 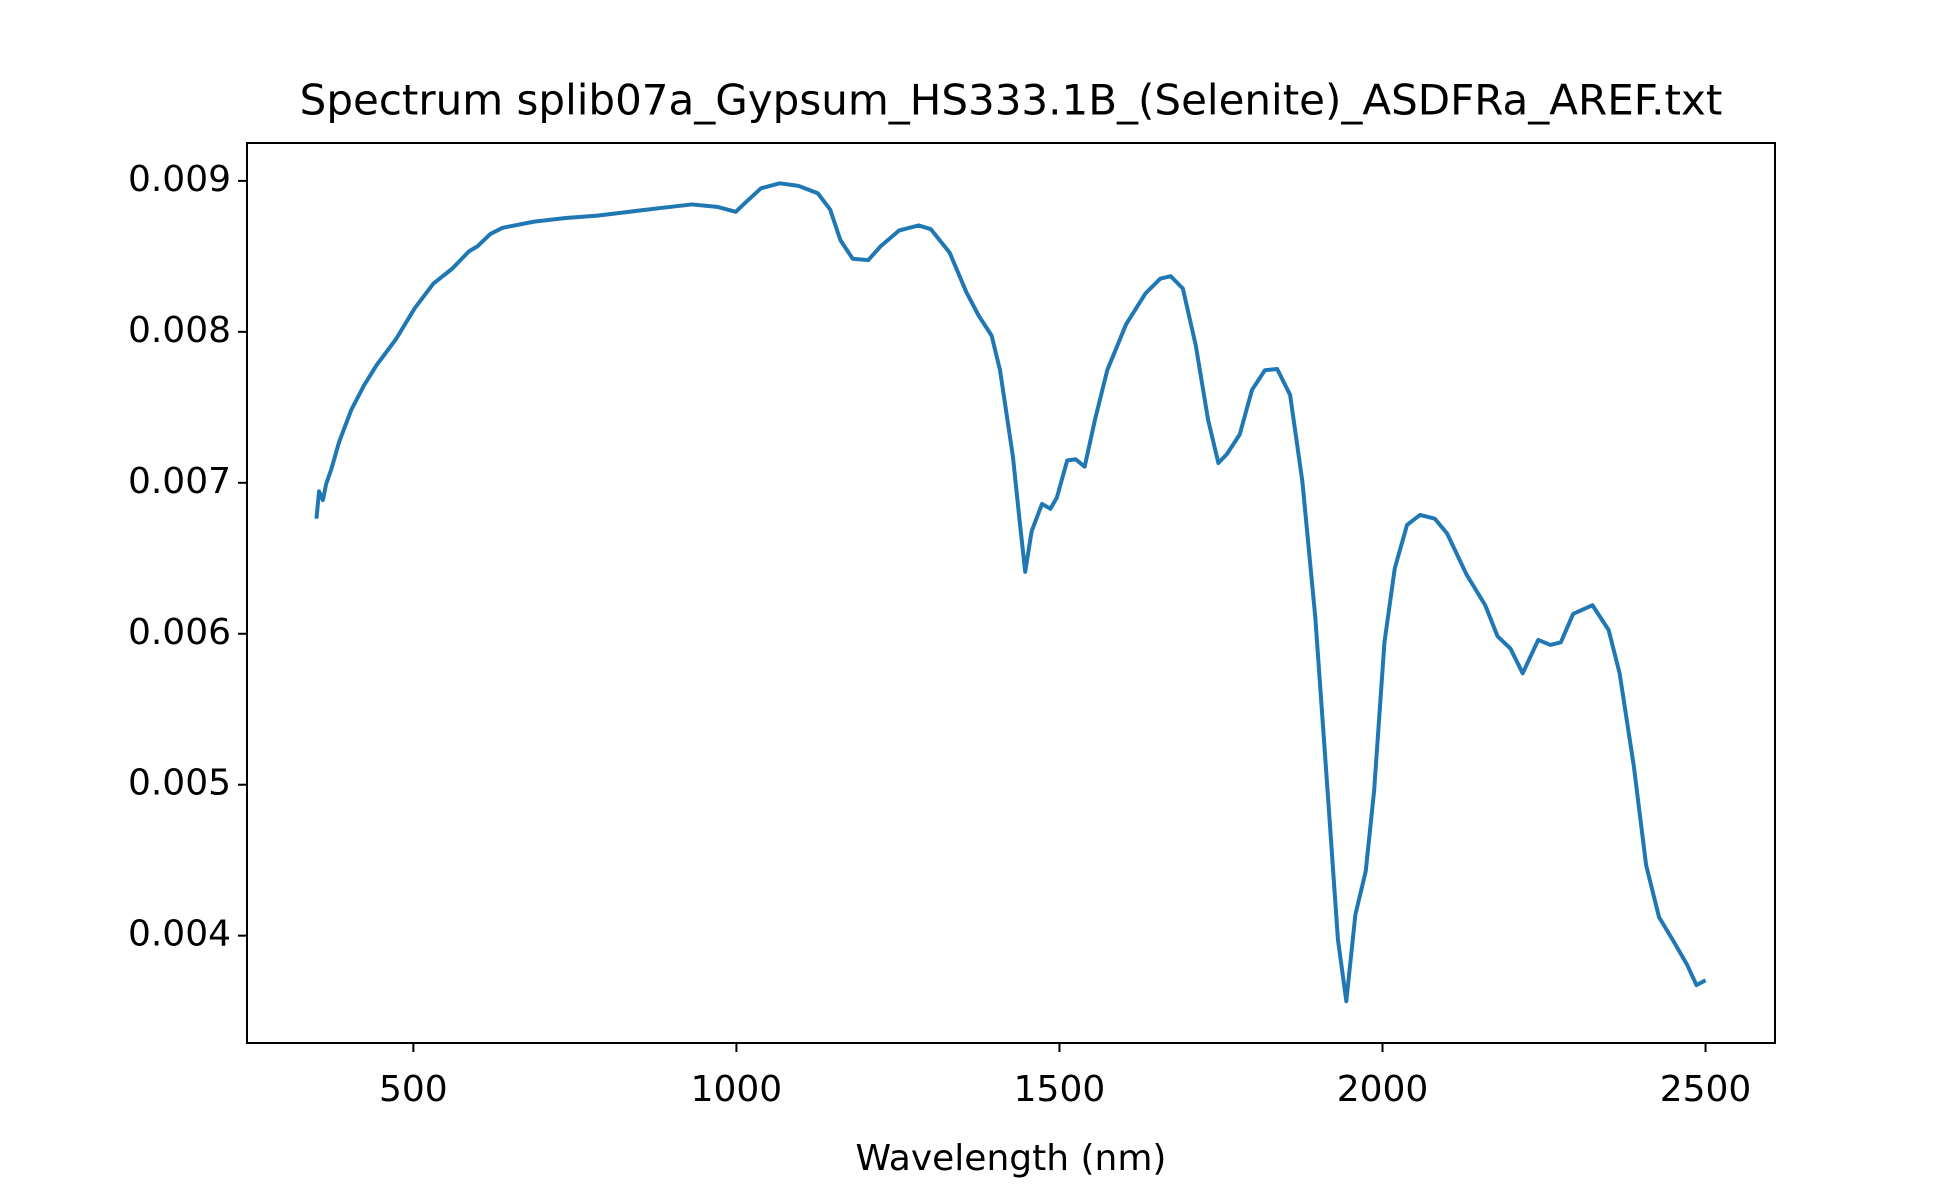 What do you see at coordinates (179, 934) in the screenshot?
I see `y-tick-label: 0.004` at bounding box center [179, 934].